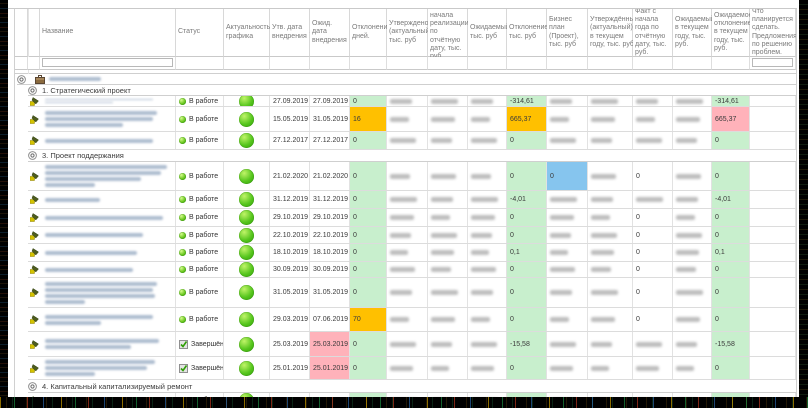 The height and width of the screenshot is (408, 808). I want to click on filter-cell-fact_year, so click(653, 63).